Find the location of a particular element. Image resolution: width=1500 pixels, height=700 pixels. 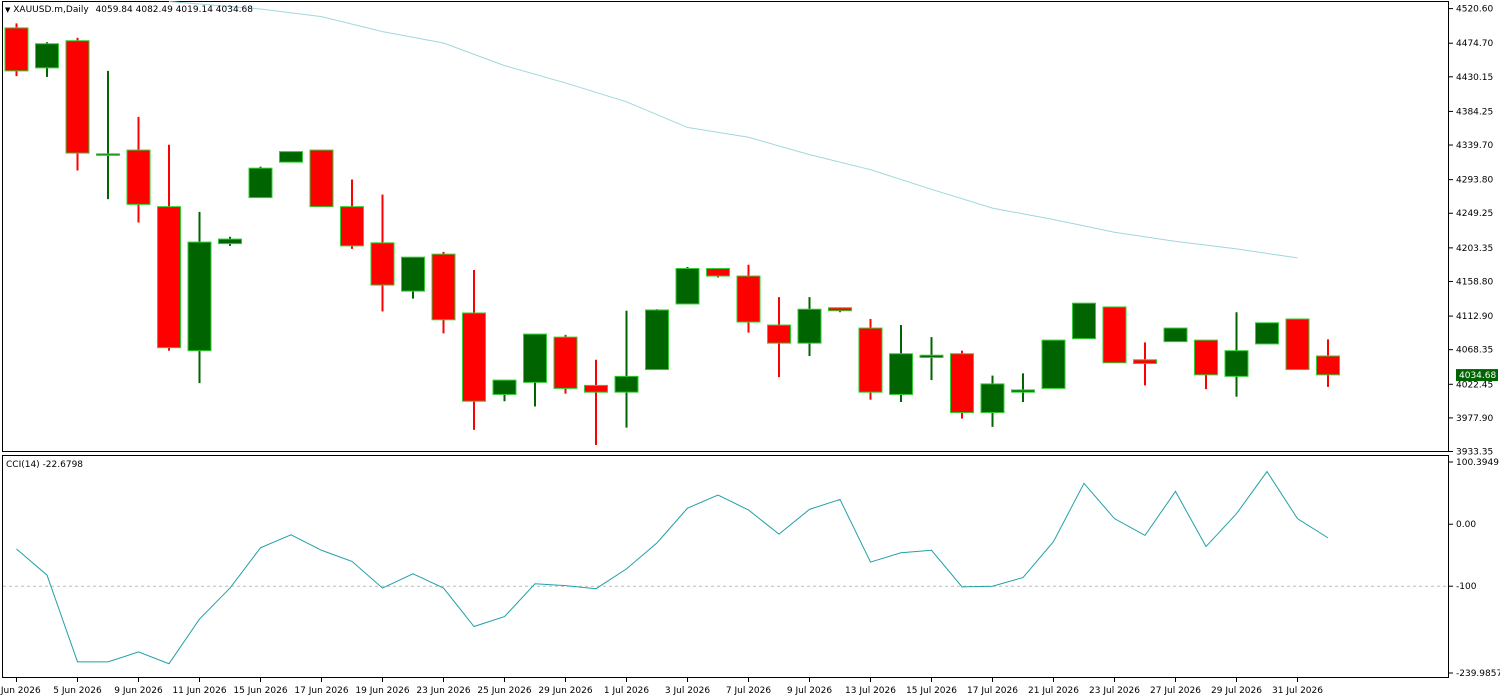

time-tick-label: 15 Jun 2026 is located at coordinates (260, 691).